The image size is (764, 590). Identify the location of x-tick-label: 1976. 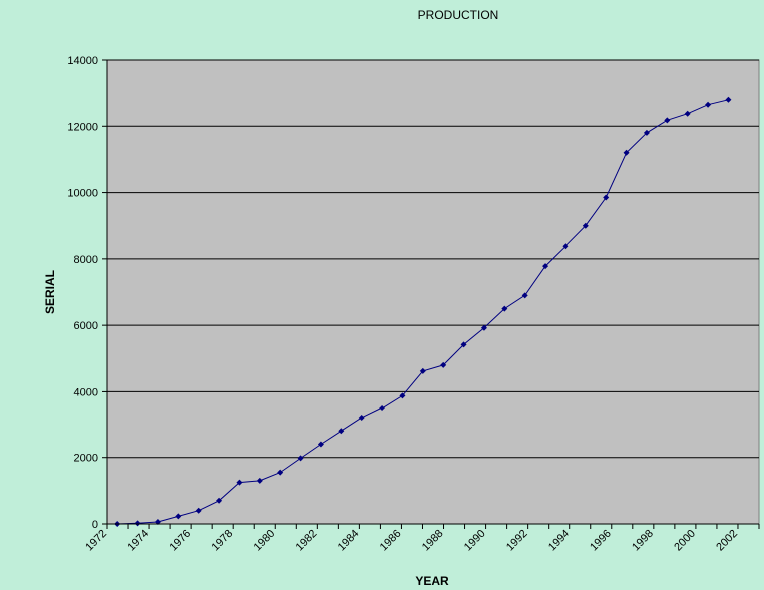
(180, 541).